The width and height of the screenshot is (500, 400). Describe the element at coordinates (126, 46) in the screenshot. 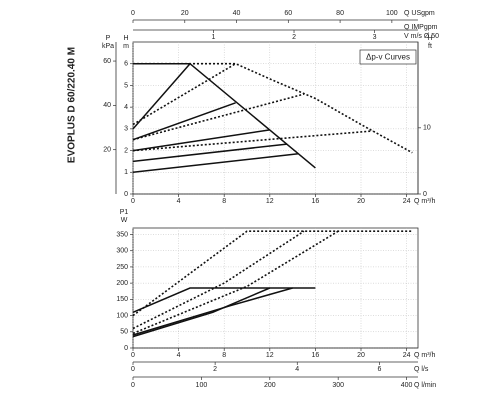

I see `axis-label: m` at that location.